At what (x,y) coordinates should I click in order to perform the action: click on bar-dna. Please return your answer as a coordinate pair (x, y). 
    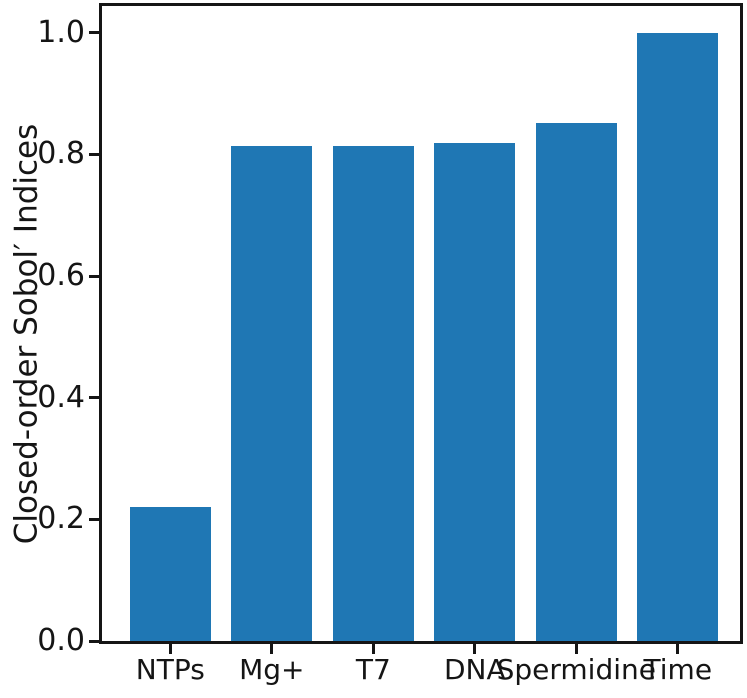
    Looking at the image, I should click on (475, 392).